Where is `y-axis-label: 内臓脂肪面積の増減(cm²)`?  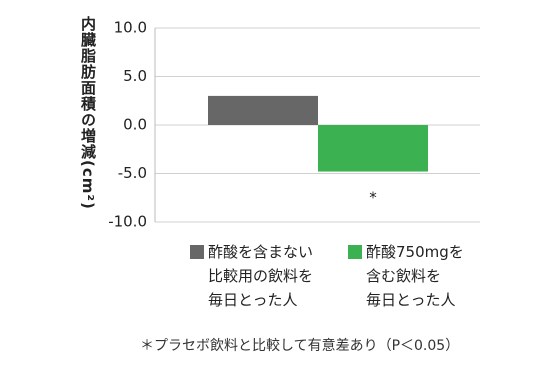 y-axis-label: 内臓脂肪面積の増減(cm²) is located at coordinates (88, 113).